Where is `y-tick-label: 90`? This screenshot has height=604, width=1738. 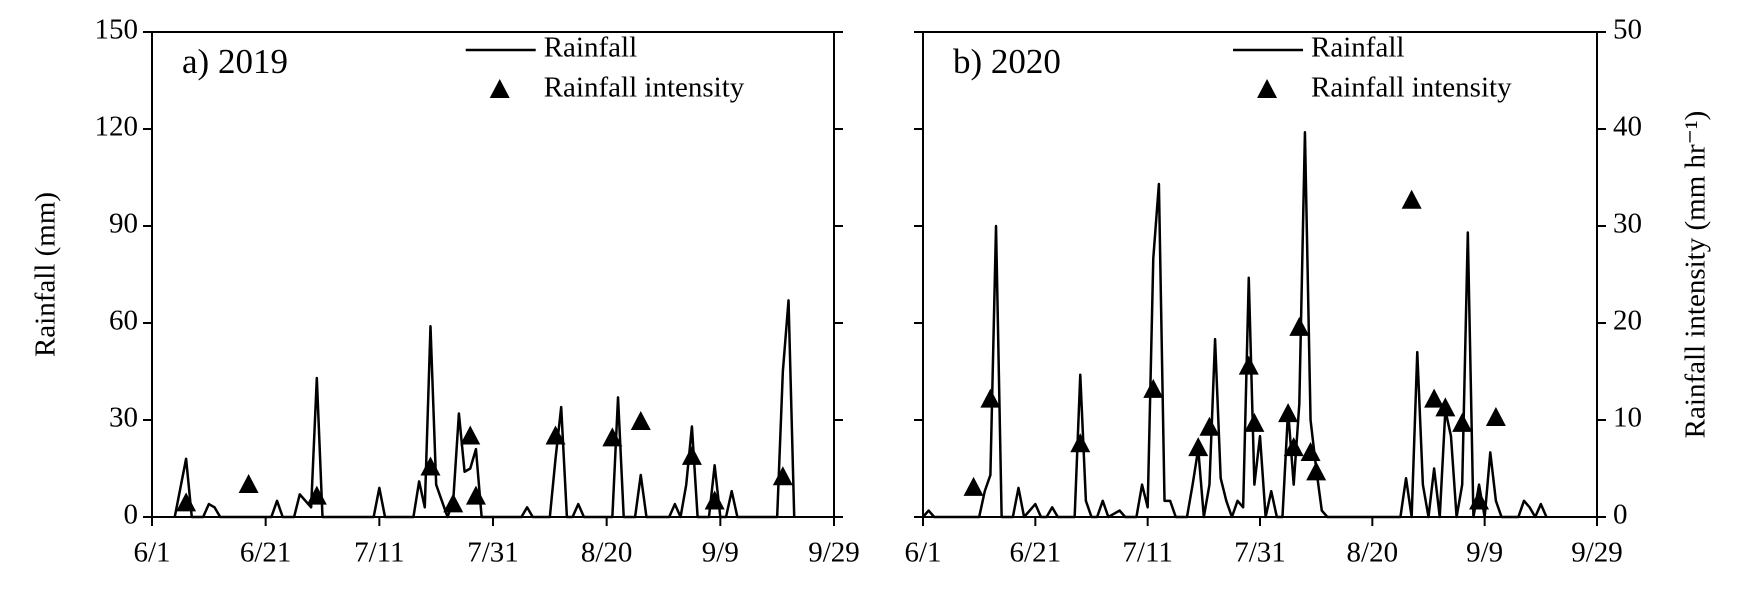 y-tick-label: 90 is located at coordinates (123, 224).